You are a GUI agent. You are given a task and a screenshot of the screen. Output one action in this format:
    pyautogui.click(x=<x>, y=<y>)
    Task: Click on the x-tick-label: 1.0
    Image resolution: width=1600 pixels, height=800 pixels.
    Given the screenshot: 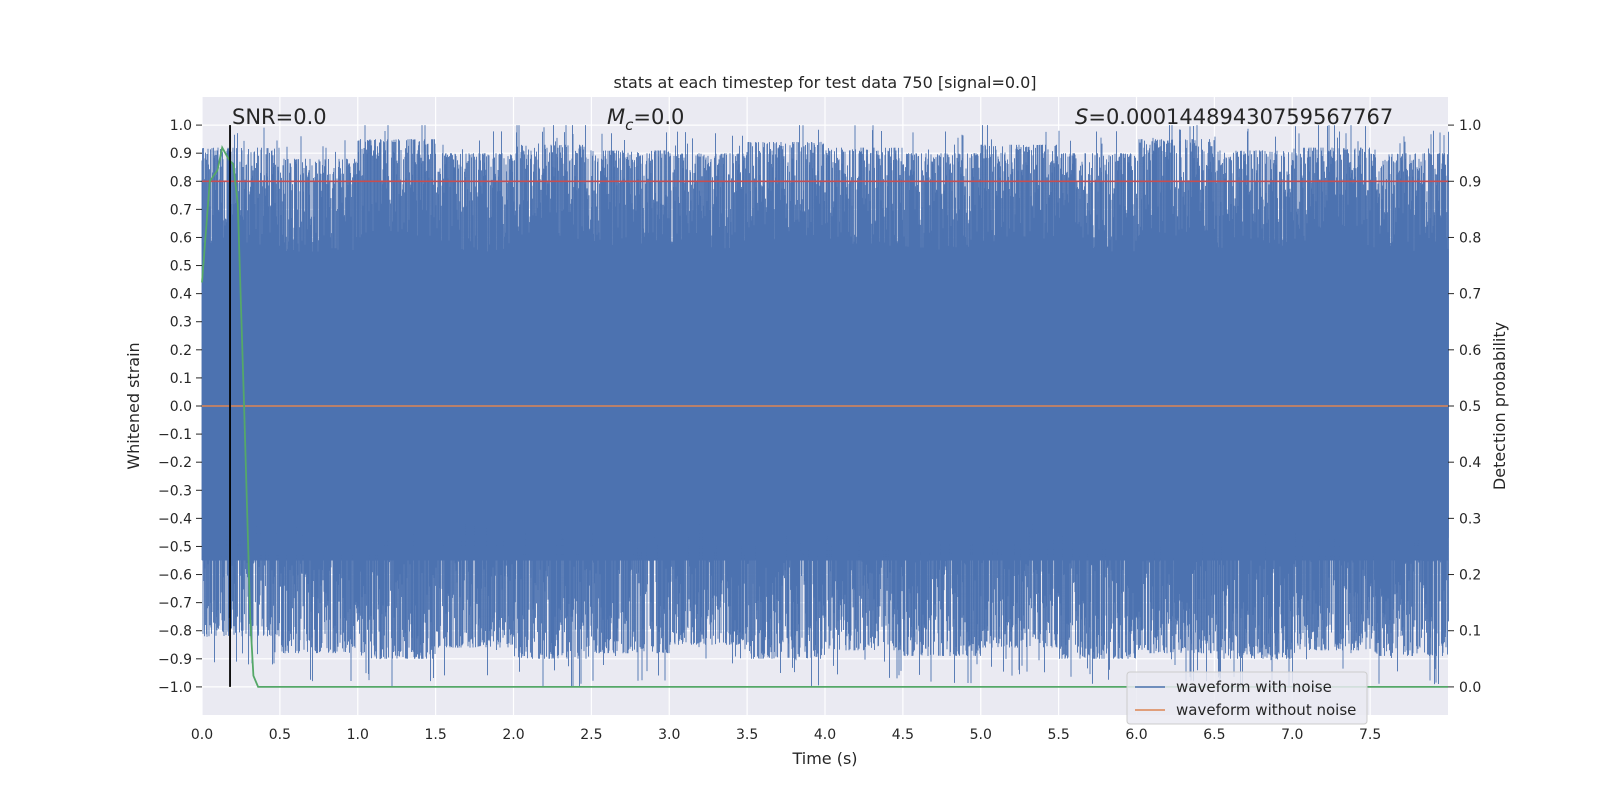 What is the action you would take?
    pyautogui.click(x=358, y=735)
    